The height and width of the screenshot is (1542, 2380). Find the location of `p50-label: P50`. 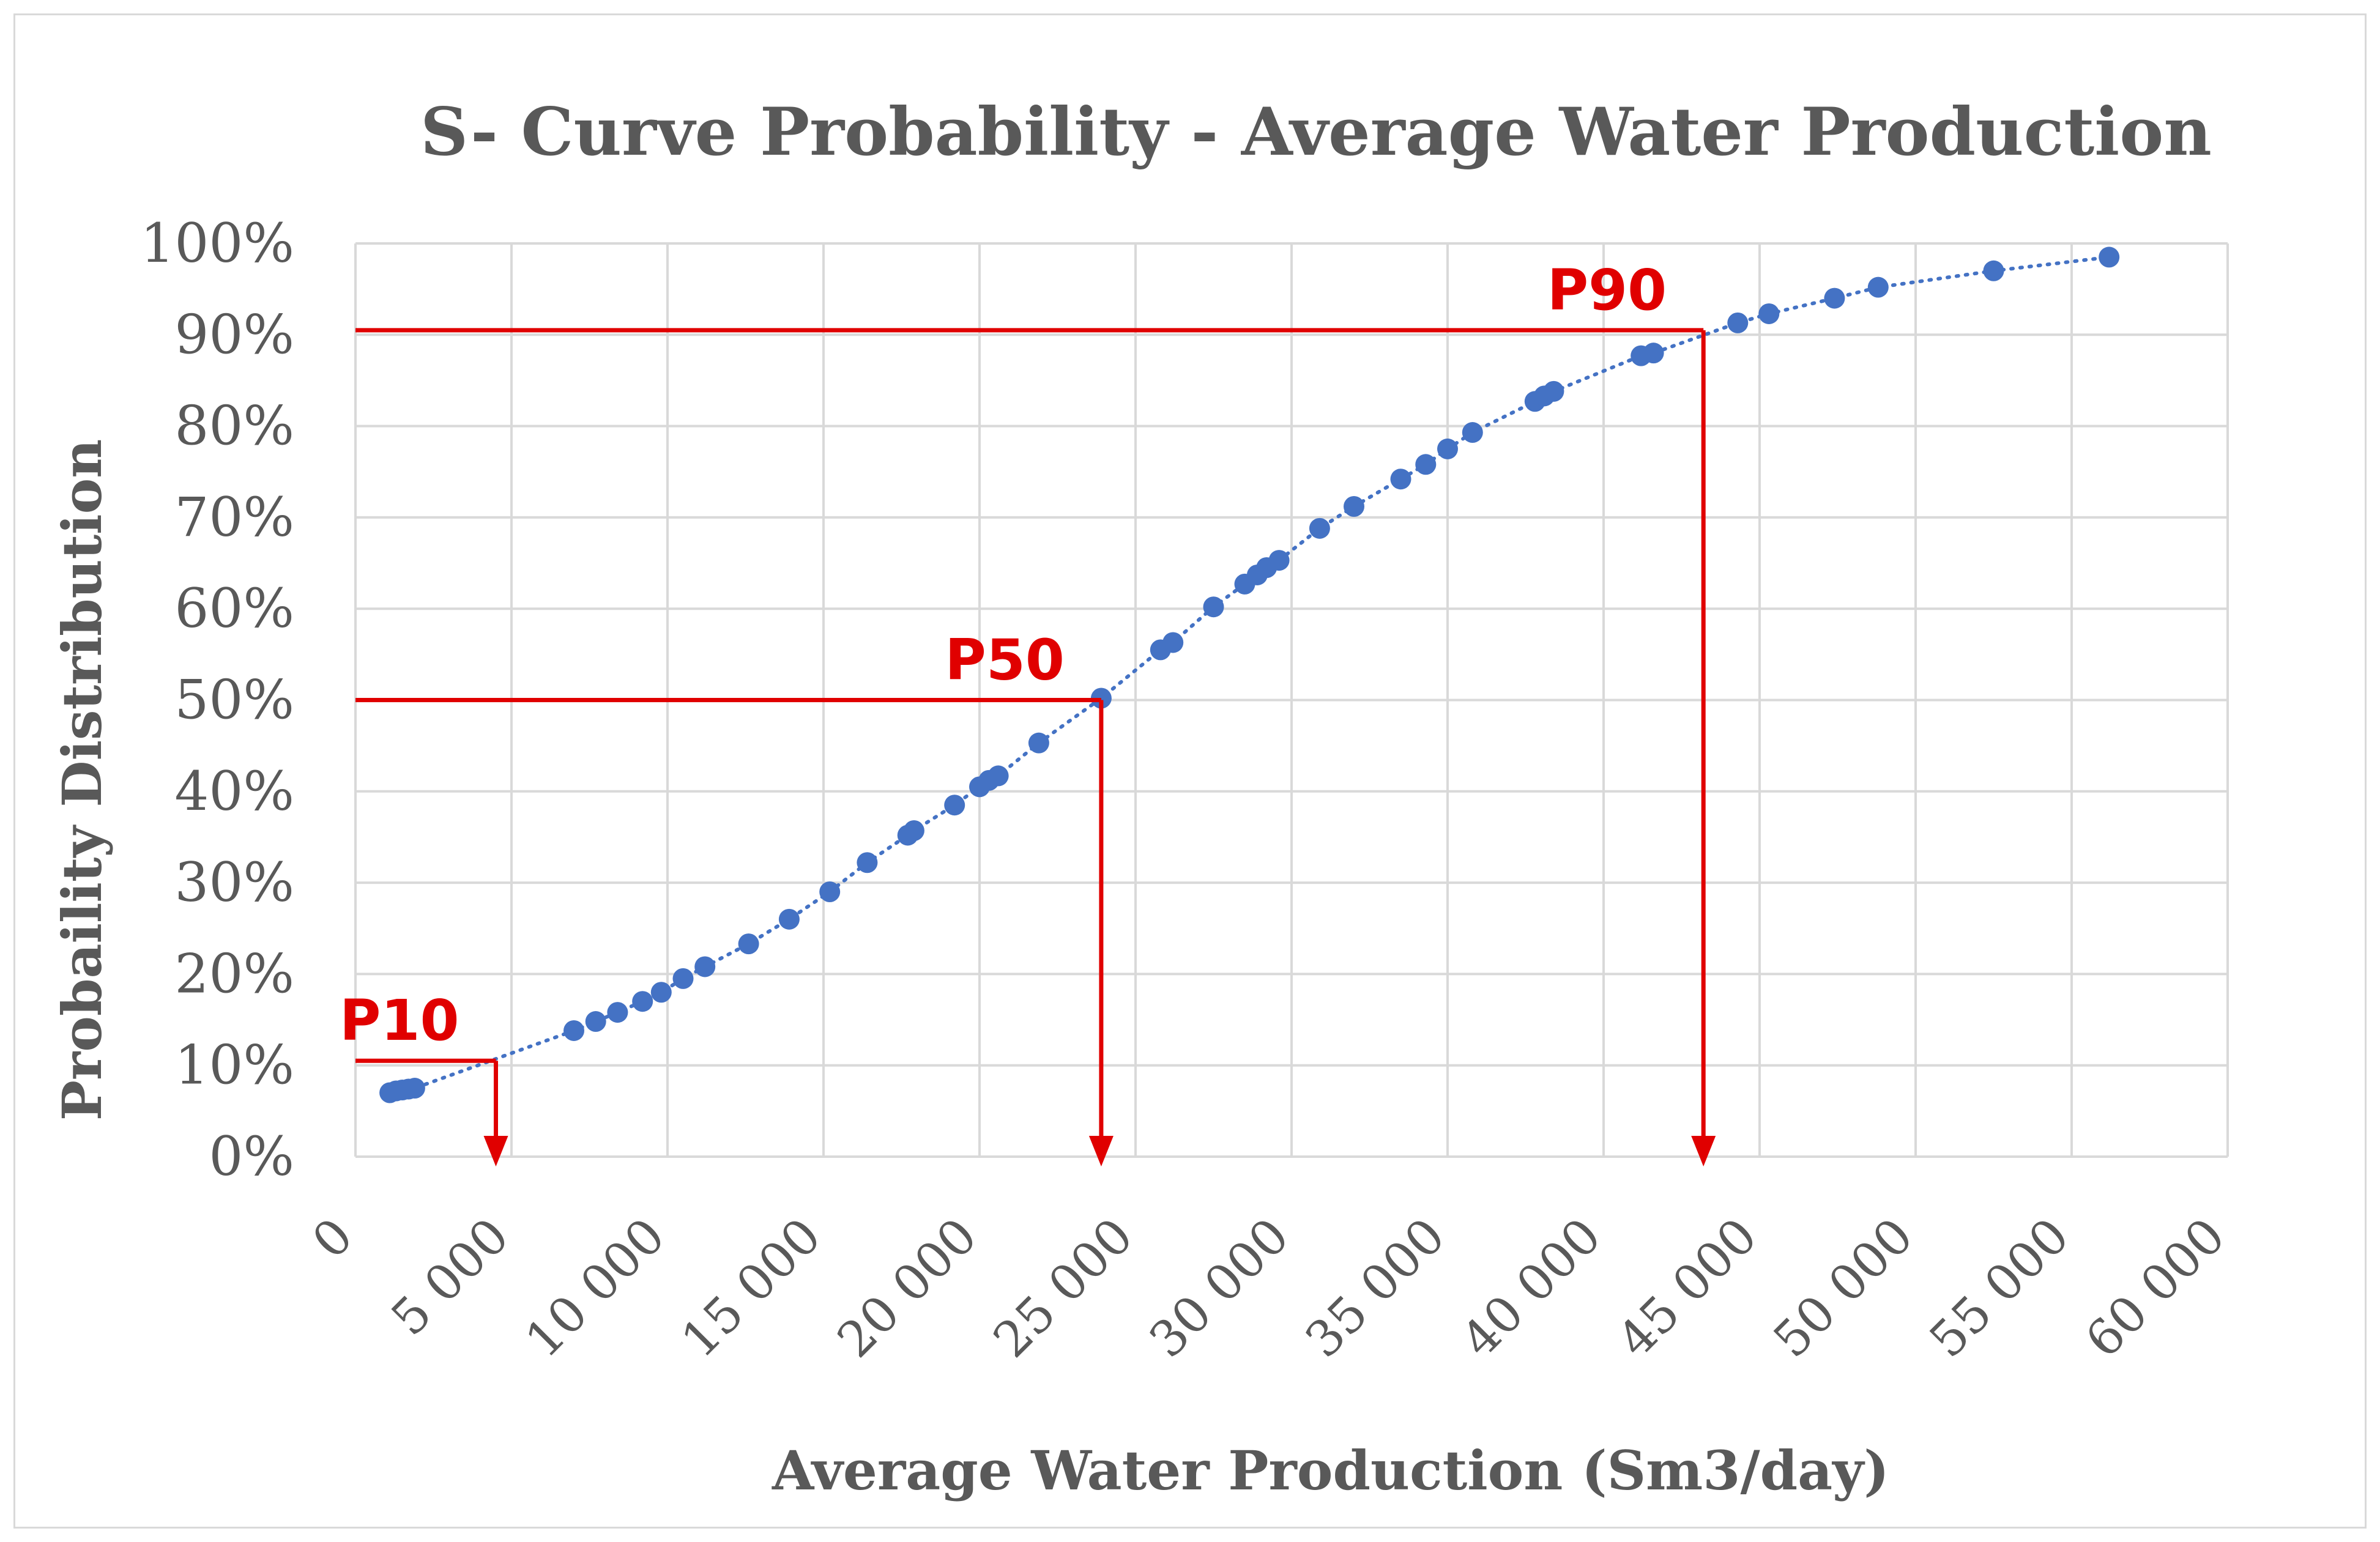

p50-label: P50 is located at coordinates (1004, 660).